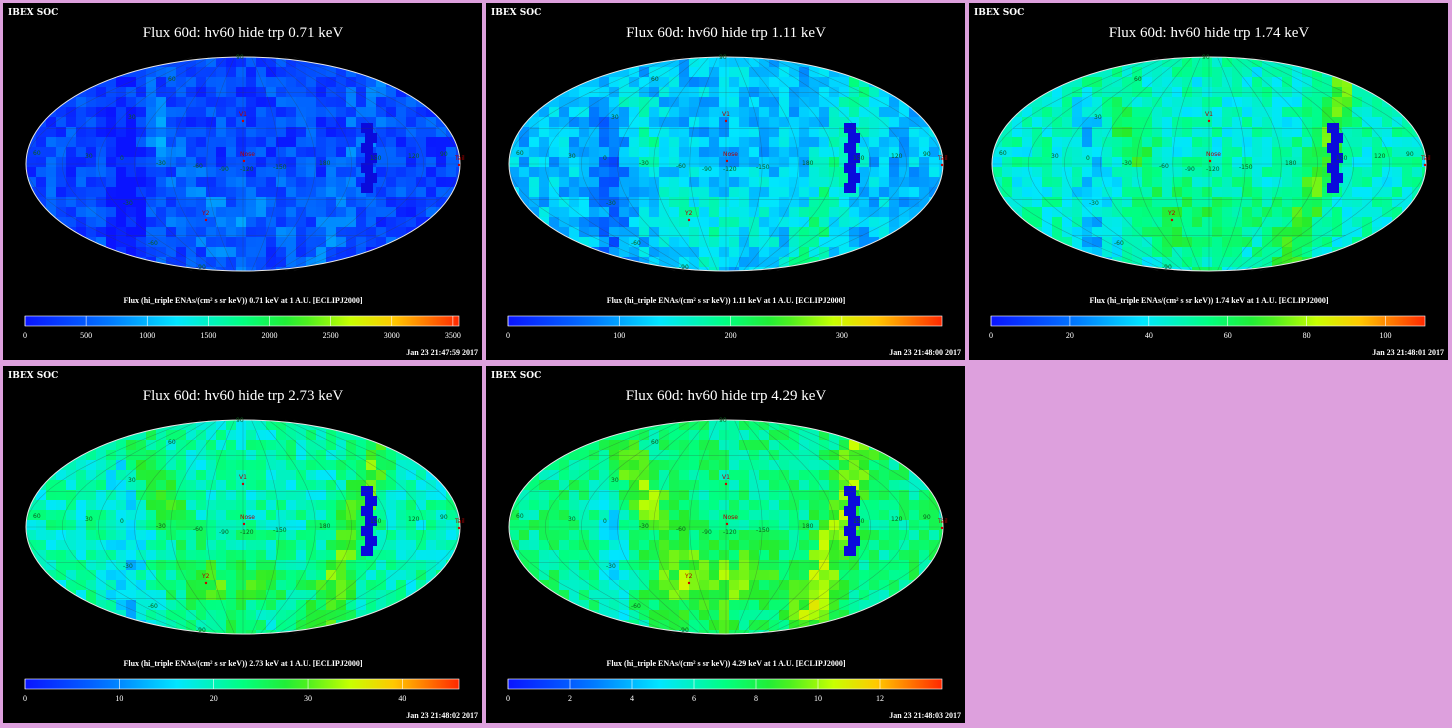  Describe the element at coordinates (25, 698) in the screenshot. I see `colorbar-tick-label: 0` at that location.